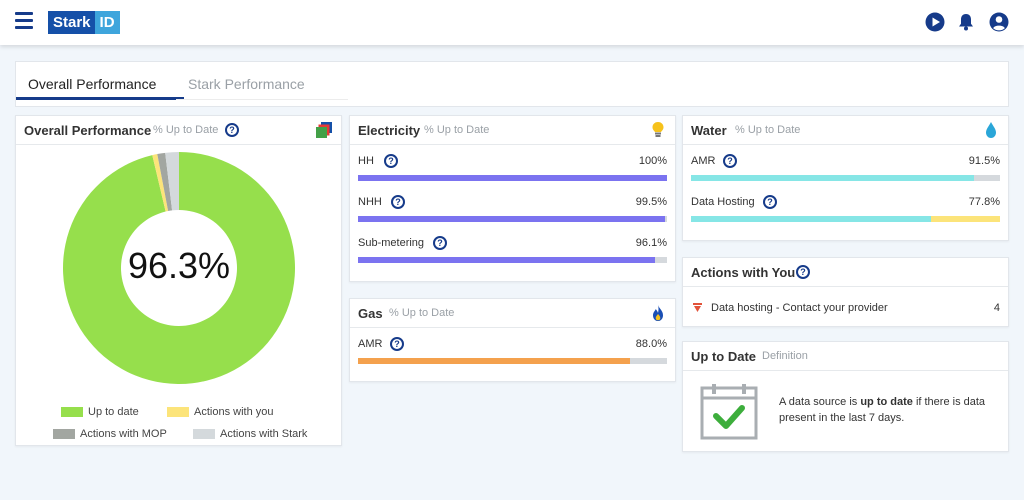  Describe the element at coordinates (512, 352) in the screenshot. I see `gas-row-amr: AMR ? 88.0%` at that location.